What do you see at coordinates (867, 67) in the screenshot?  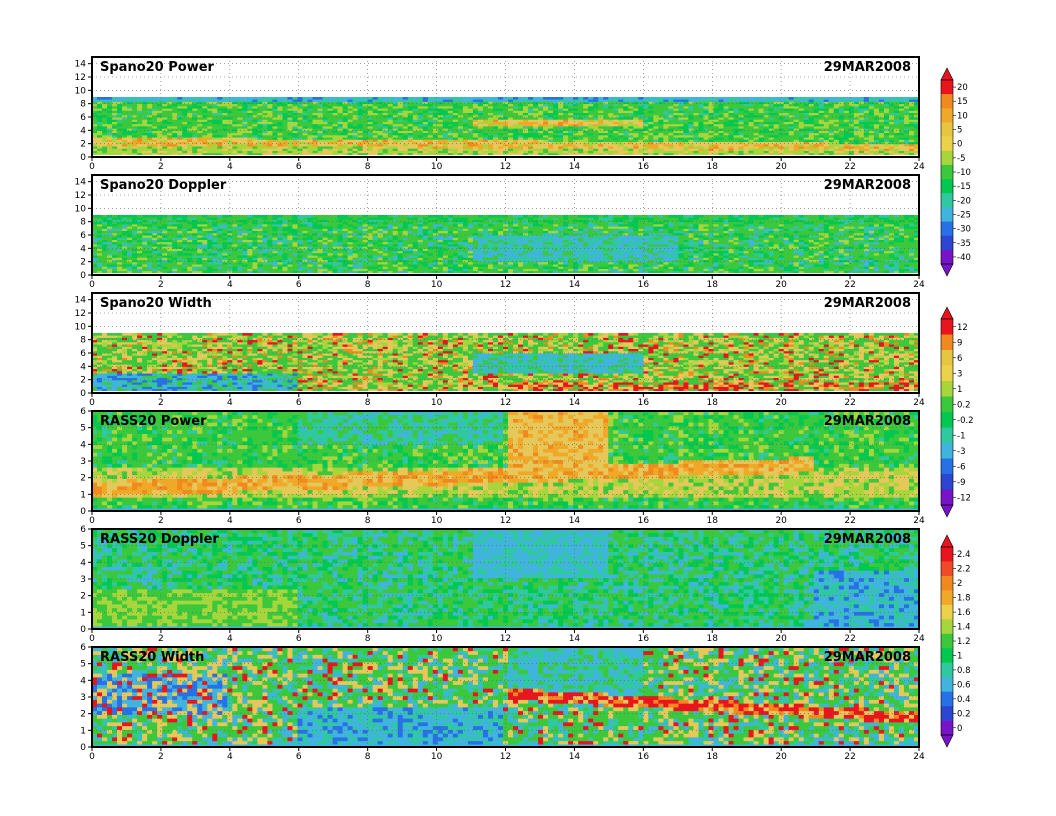 I see `panel-date: 29MAR2008` at bounding box center [867, 67].